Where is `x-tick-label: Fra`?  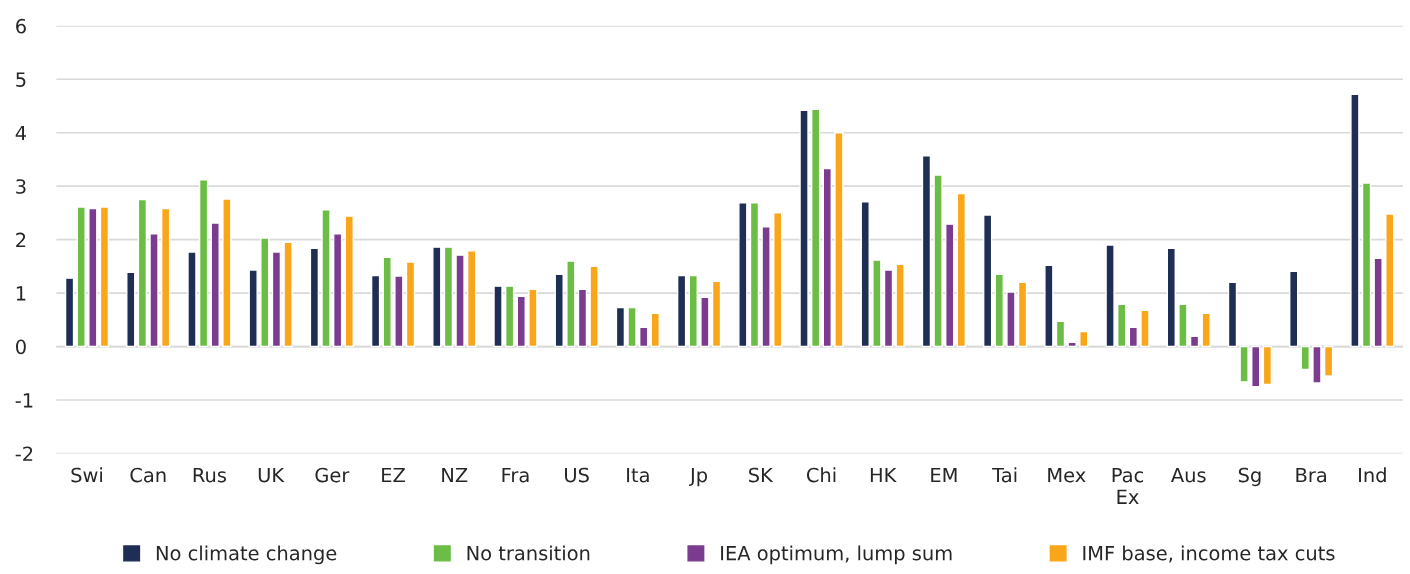
x-tick-label: Fra is located at coordinates (515, 475).